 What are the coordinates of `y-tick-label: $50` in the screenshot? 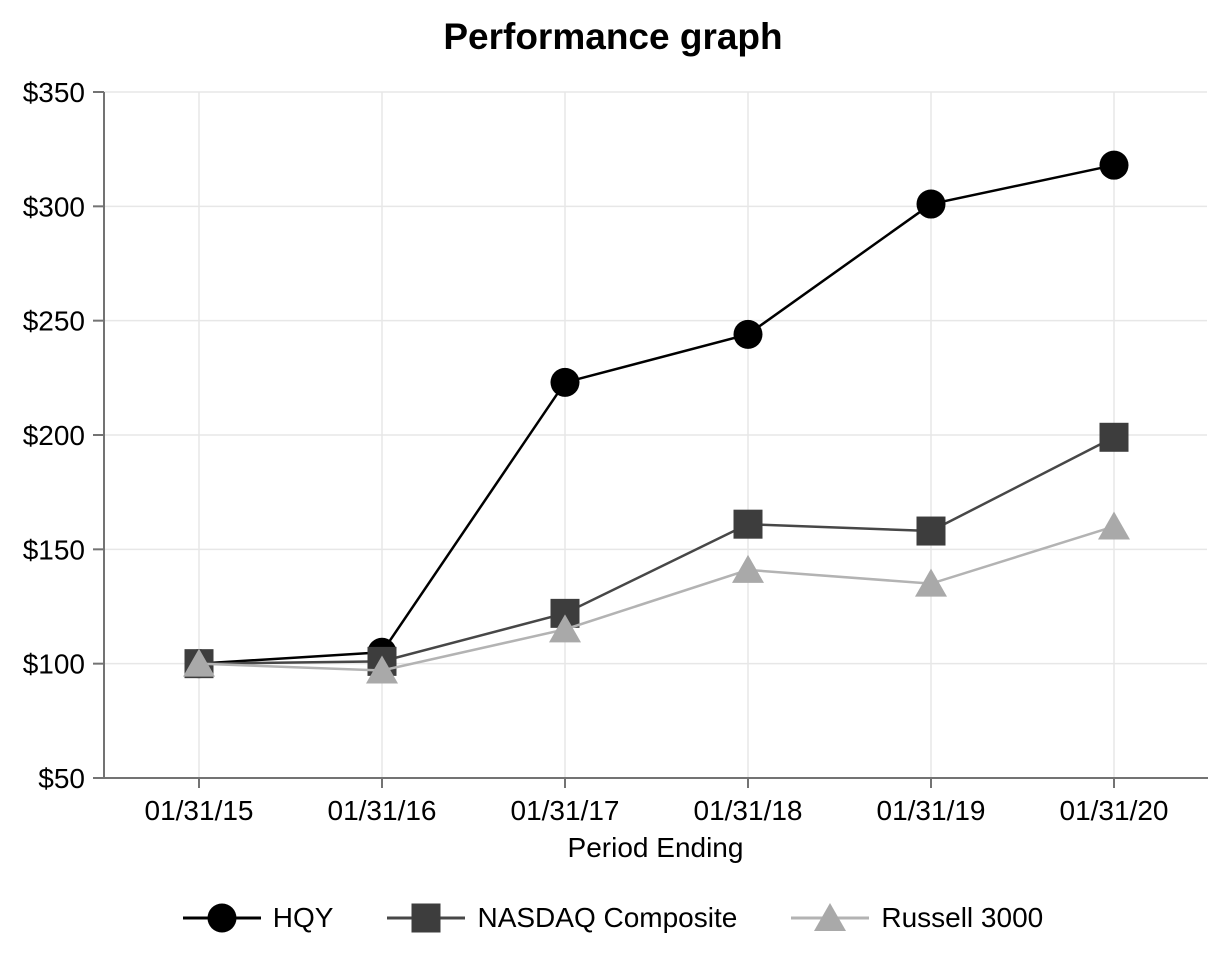 It's located at (61, 778).